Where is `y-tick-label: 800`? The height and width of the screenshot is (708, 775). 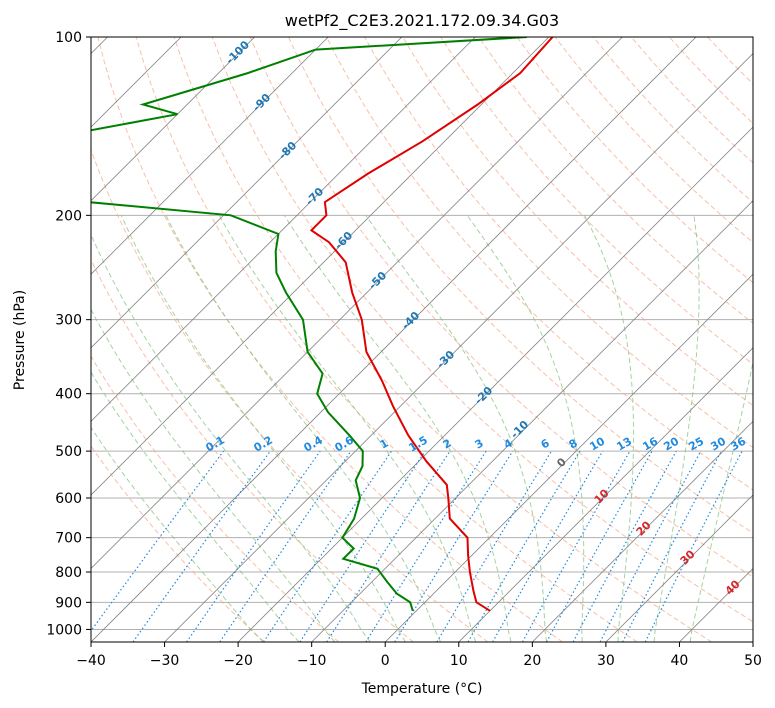
y-tick-label: 800 is located at coordinates (68, 573).